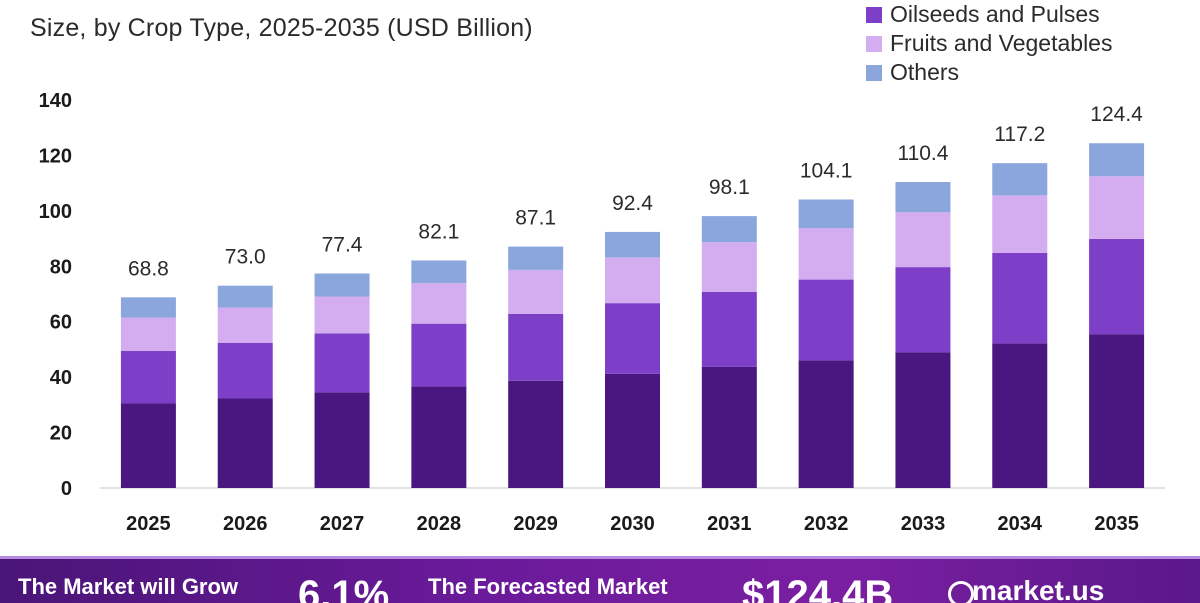 This screenshot has width=1200, height=603. I want to click on y-tick-label: 40, so click(61, 378).